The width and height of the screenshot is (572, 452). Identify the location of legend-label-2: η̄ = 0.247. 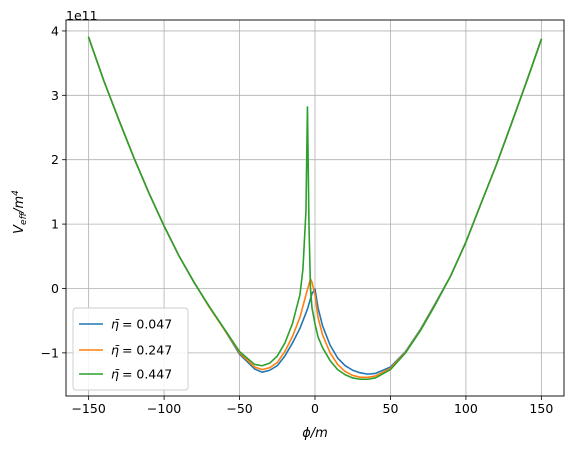
(141, 350).